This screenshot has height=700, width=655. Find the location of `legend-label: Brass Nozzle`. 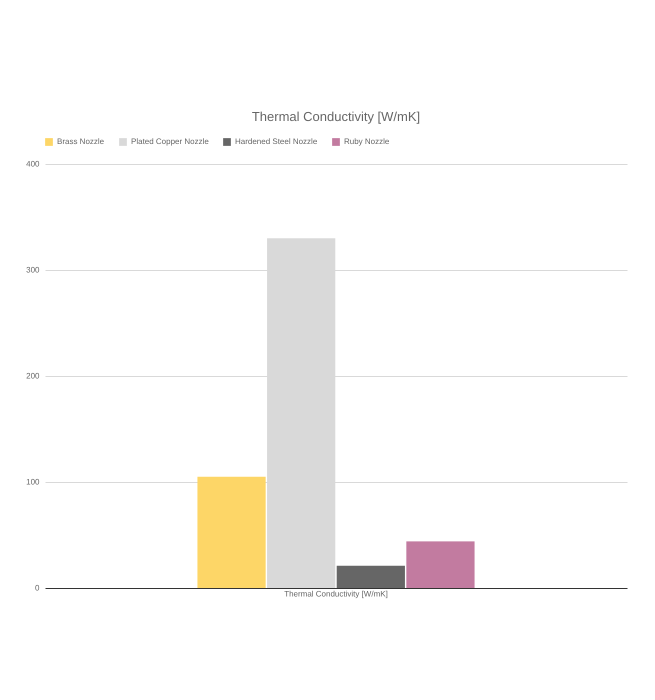

legend-label: Brass Nozzle is located at coordinates (81, 141).